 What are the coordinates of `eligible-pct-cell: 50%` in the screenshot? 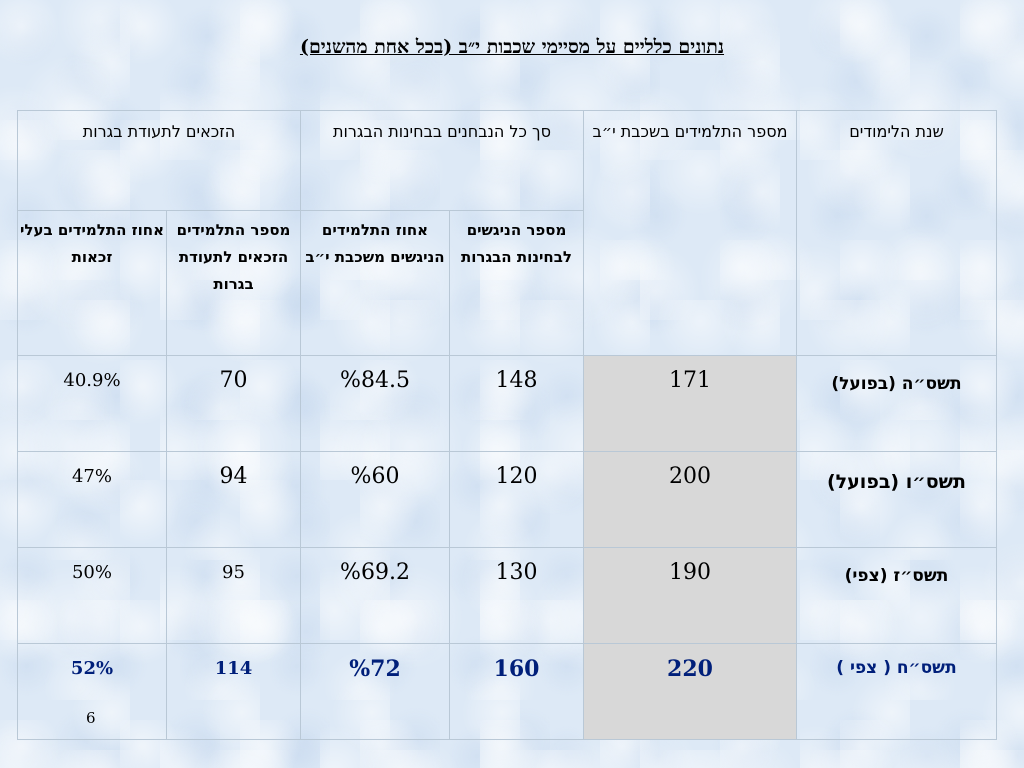 It's located at (92, 595).